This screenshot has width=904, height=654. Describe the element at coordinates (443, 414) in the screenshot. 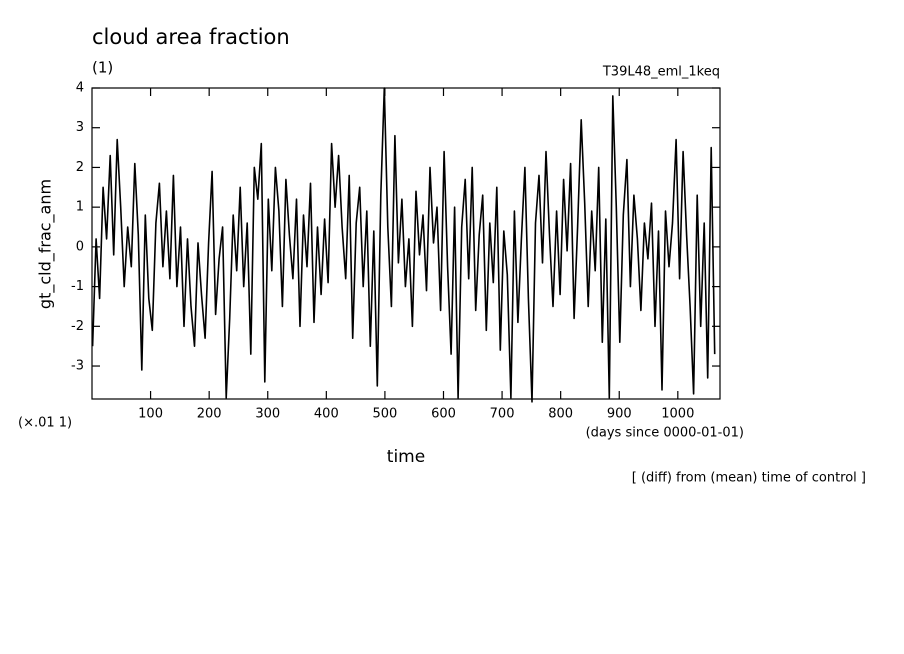

I see `x-tick-label: 600` at that location.